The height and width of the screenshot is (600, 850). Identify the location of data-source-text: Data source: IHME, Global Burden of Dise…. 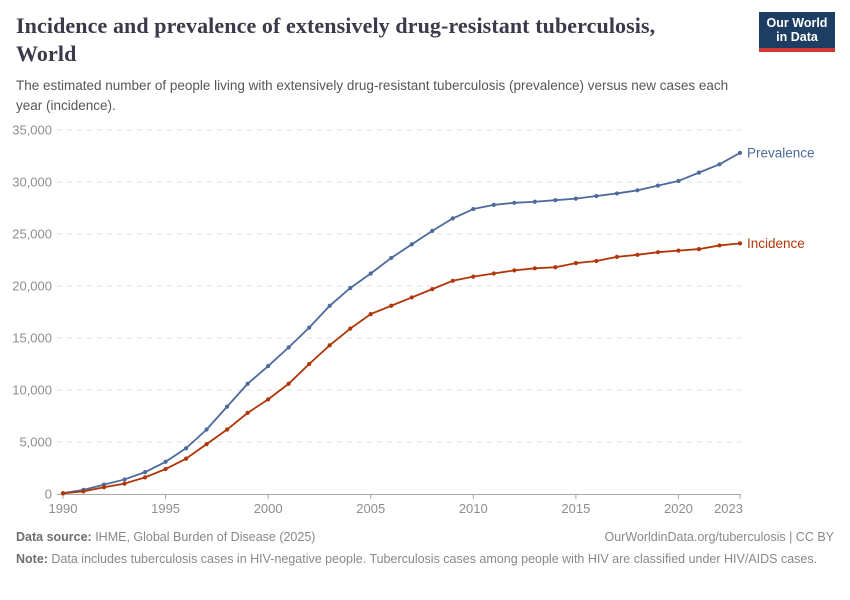
(165, 537).